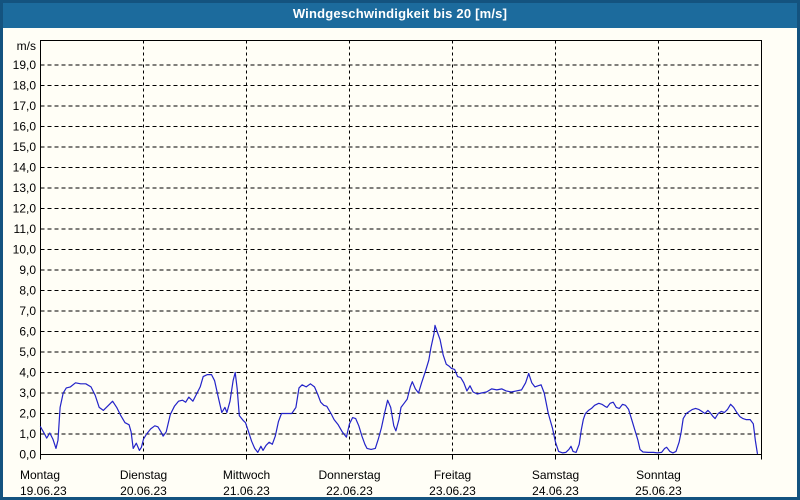 Image resolution: width=800 pixels, height=500 pixels. I want to click on x-date-label: 23.06.23, so click(452, 491).